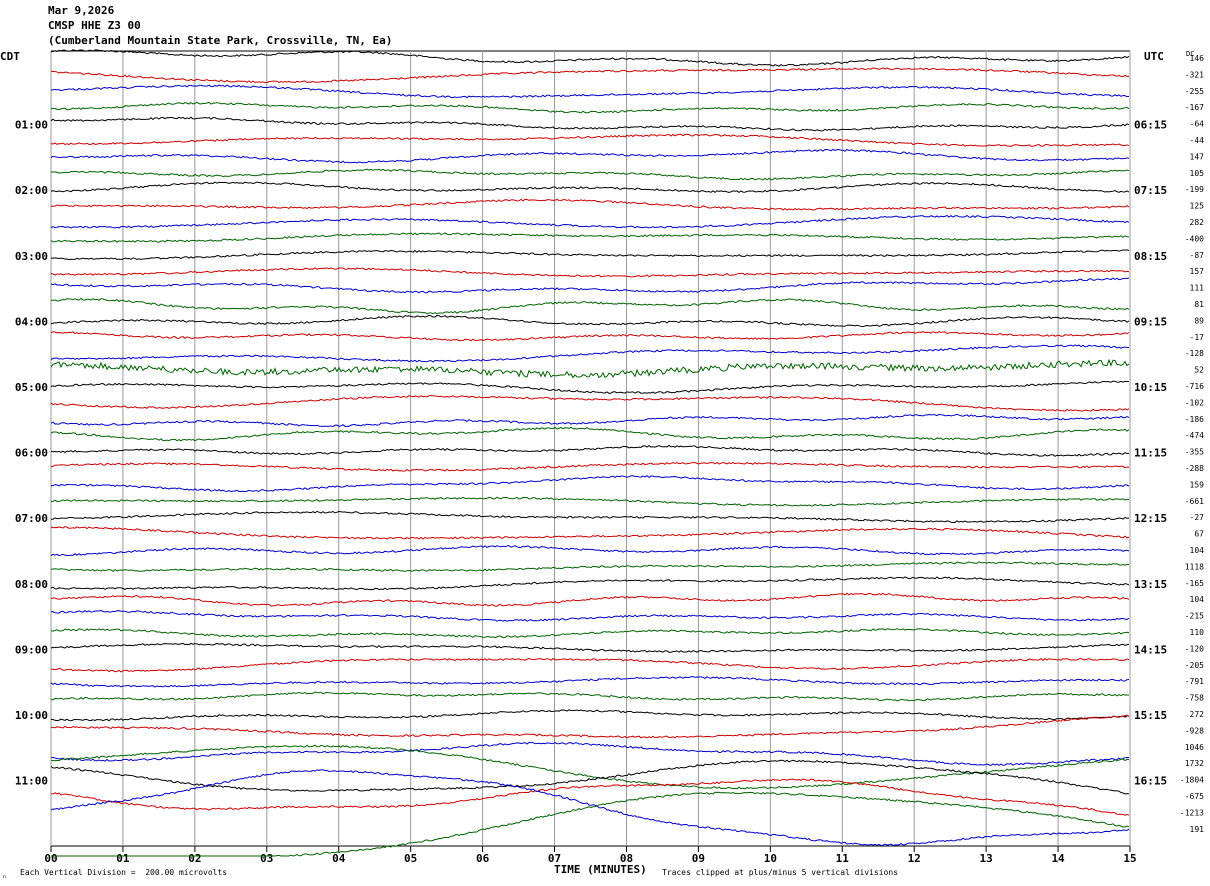 The image size is (1210, 886). I want to click on dc-offset-label: 81, so click(1199, 304).